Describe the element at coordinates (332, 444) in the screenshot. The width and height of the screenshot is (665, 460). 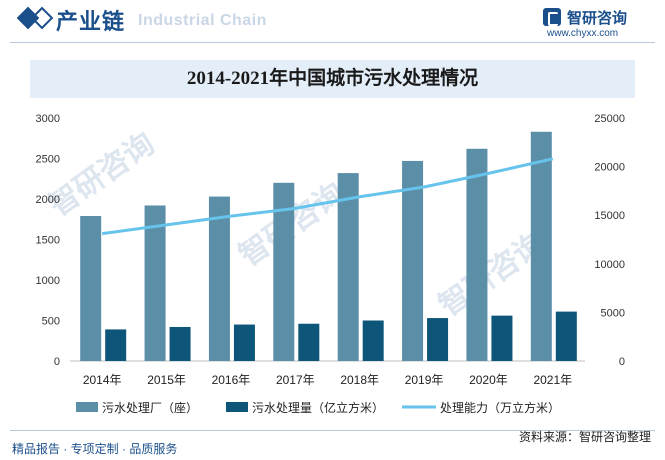
I see `footer: 精品报告 · 专项定制 · 品质服务 资料来源：智研咨询整理` at that location.